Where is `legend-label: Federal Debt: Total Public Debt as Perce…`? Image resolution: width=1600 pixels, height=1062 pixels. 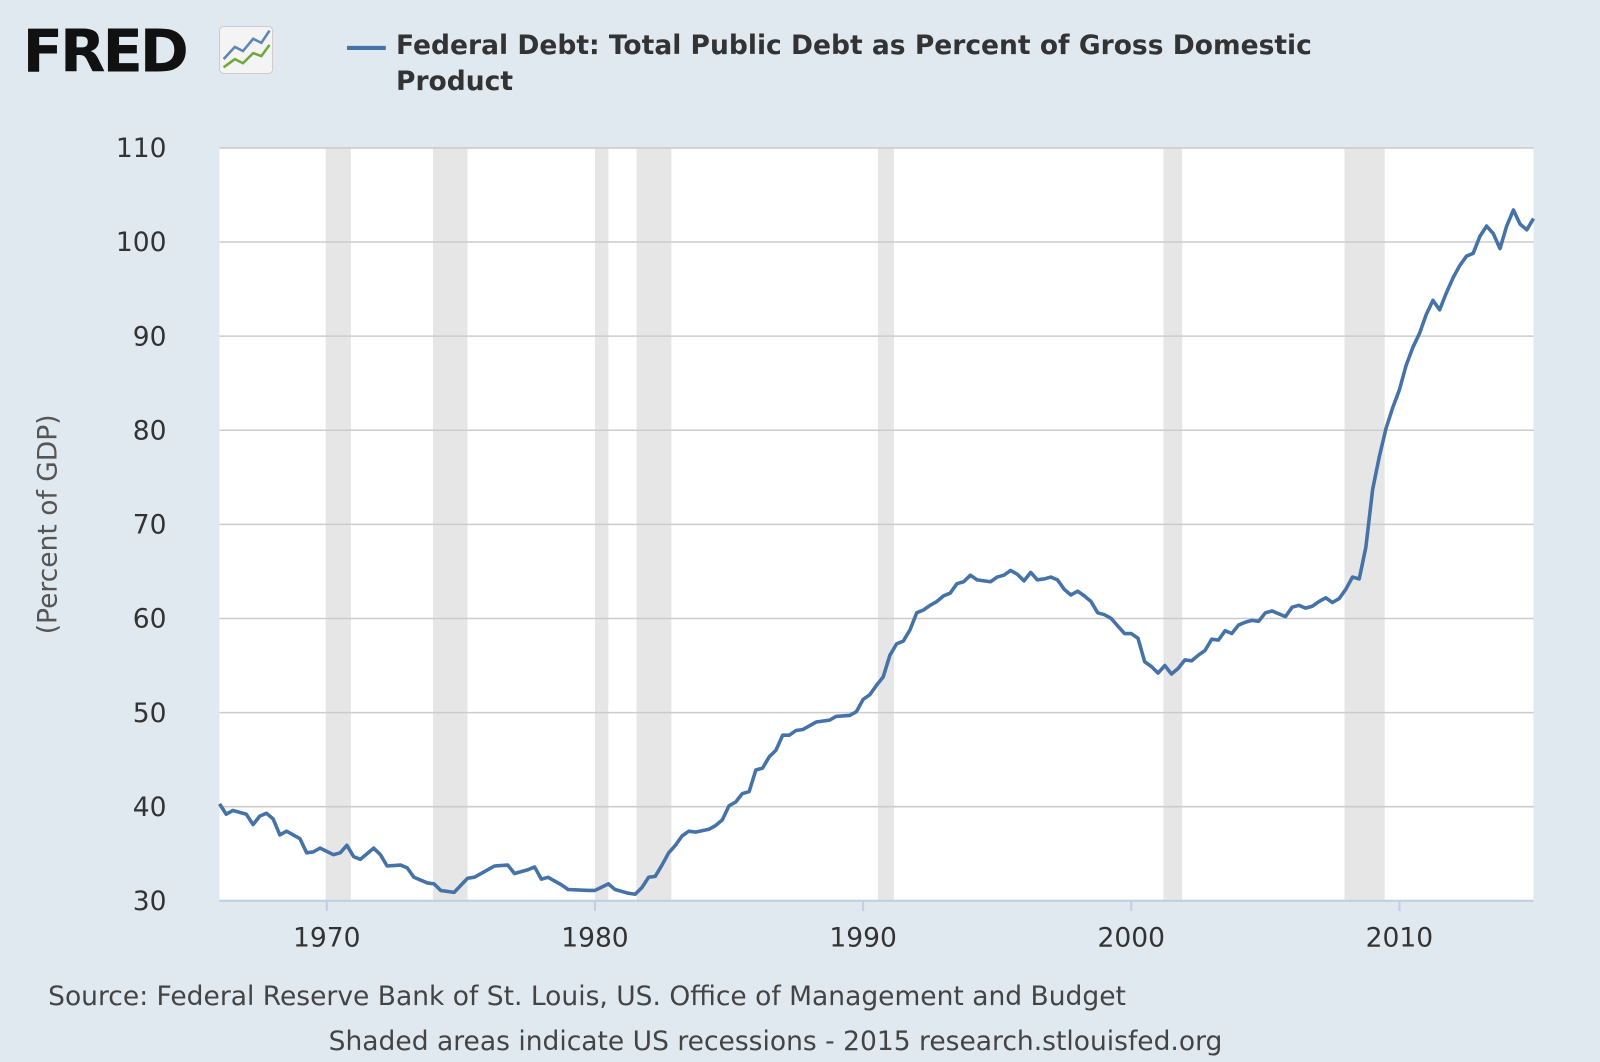
legend-label: Federal Debt: Total Public Debt as Perce… is located at coordinates (854, 63).